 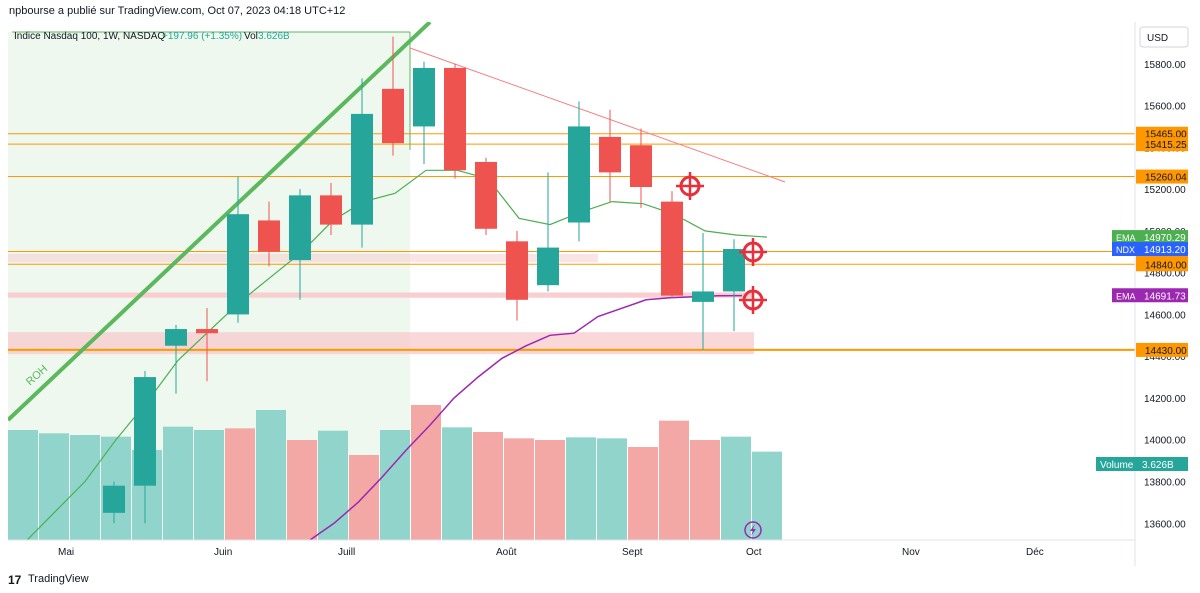 I want to click on y-tick-label: 15800.00, so click(x=1165, y=65).